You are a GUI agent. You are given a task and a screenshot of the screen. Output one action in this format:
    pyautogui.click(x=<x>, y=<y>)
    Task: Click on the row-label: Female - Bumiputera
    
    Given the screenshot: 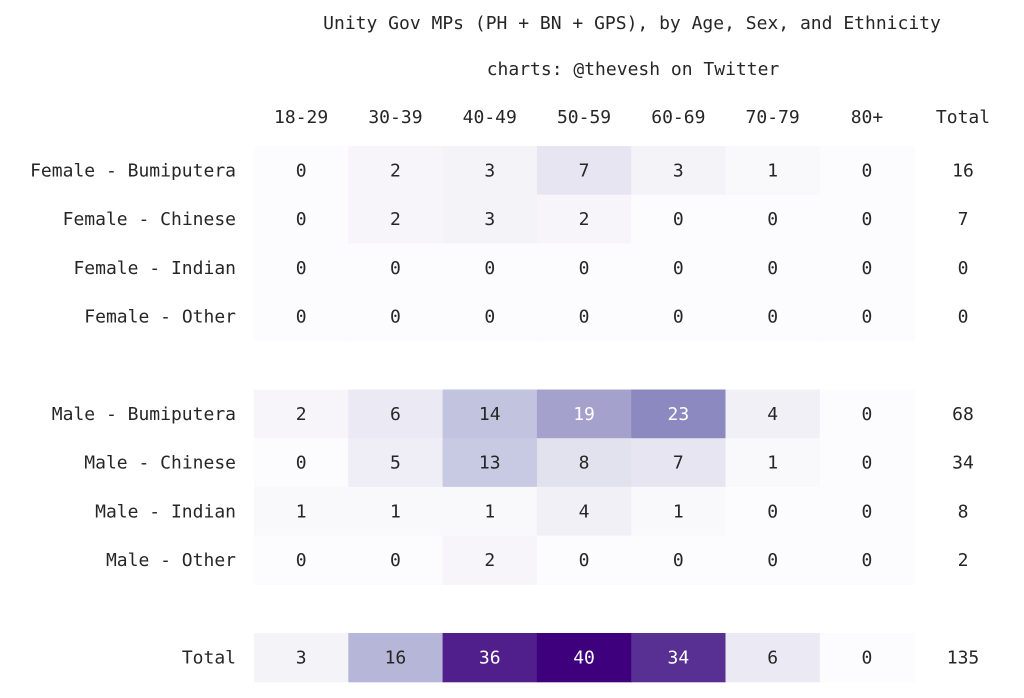 What is the action you would take?
    pyautogui.click(x=133, y=170)
    